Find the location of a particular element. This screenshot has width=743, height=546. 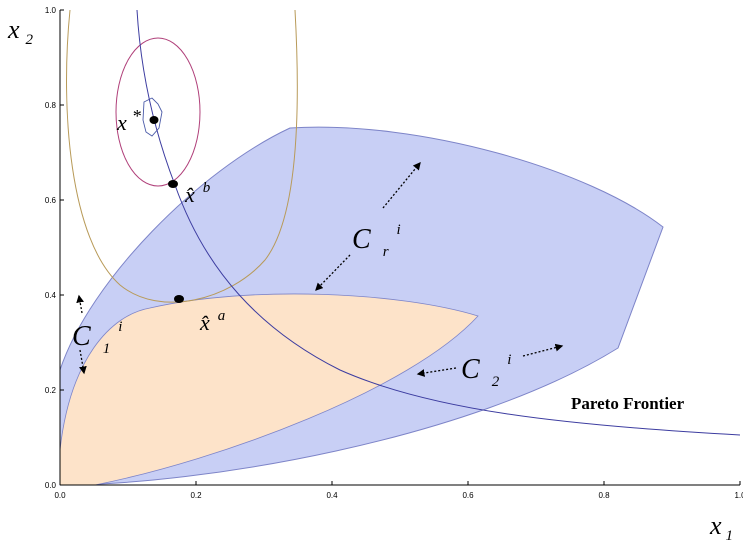

x-hat-a-point is located at coordinates (179, 299).